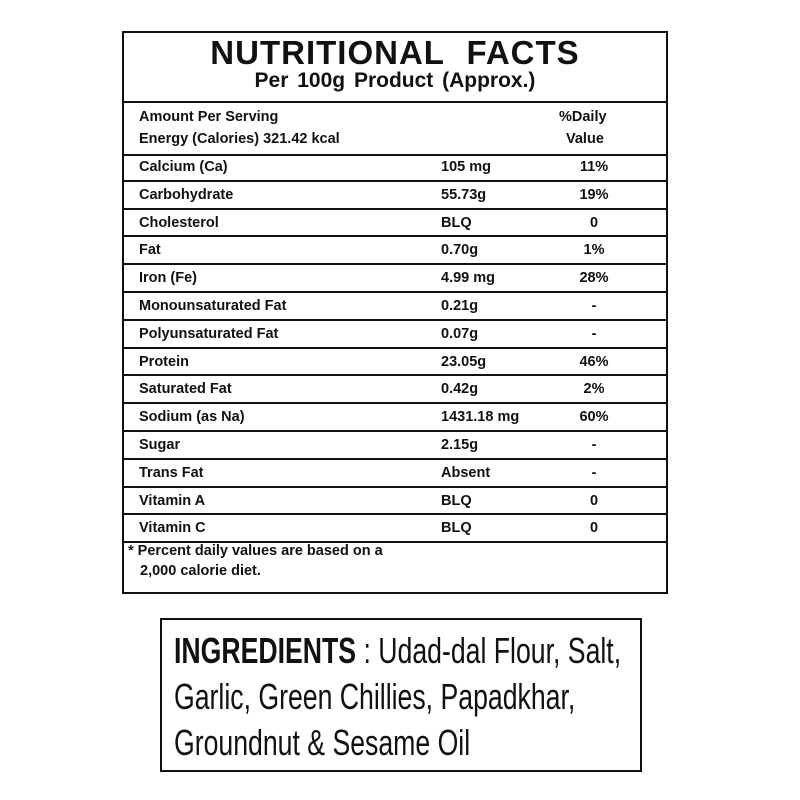  Describe the element at coordinates (594, 194) in the screenshot. I see `nutrient-daily-value: 19%` at that location.